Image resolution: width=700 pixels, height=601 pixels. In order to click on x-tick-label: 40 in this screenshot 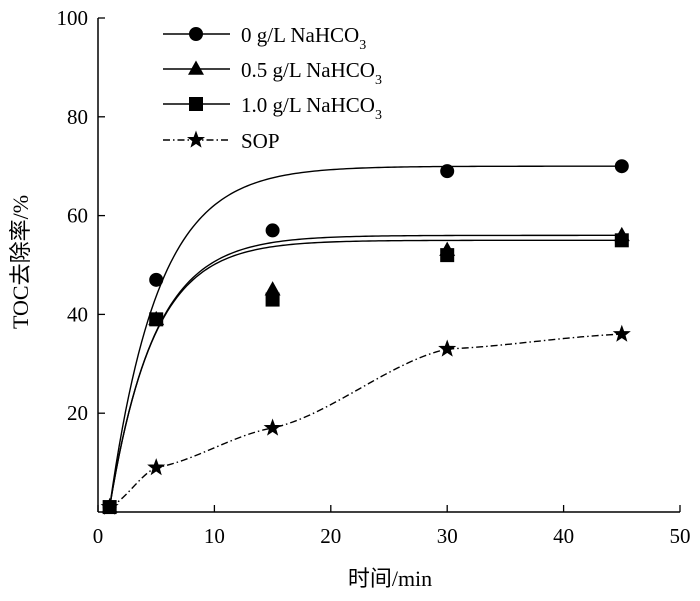, I will do `click(563, 536)`.